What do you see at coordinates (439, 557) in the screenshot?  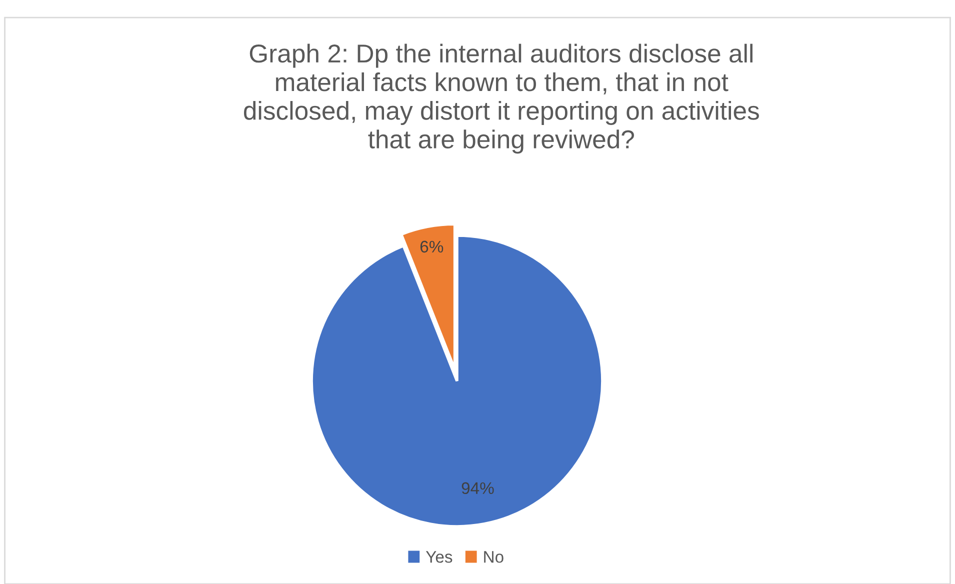 I see `legend-label: Yes` at bounding box center [439, 557].